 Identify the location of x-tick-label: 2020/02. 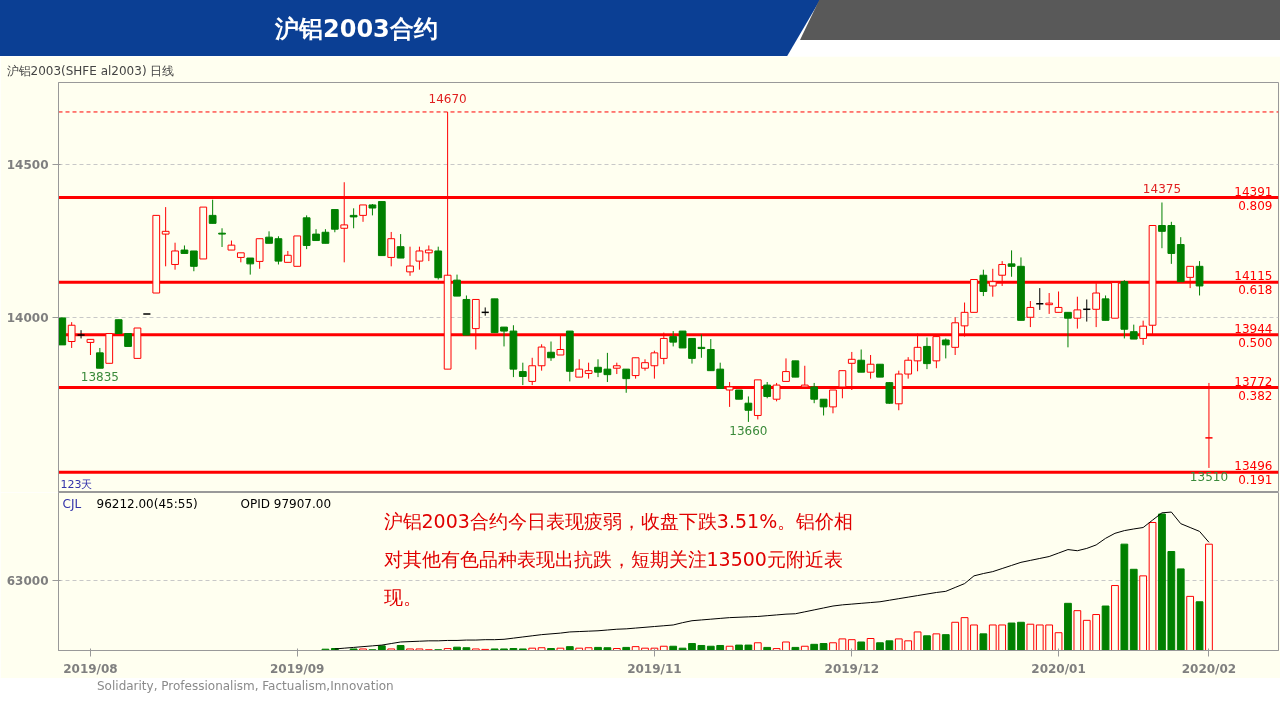
(1209, 668).